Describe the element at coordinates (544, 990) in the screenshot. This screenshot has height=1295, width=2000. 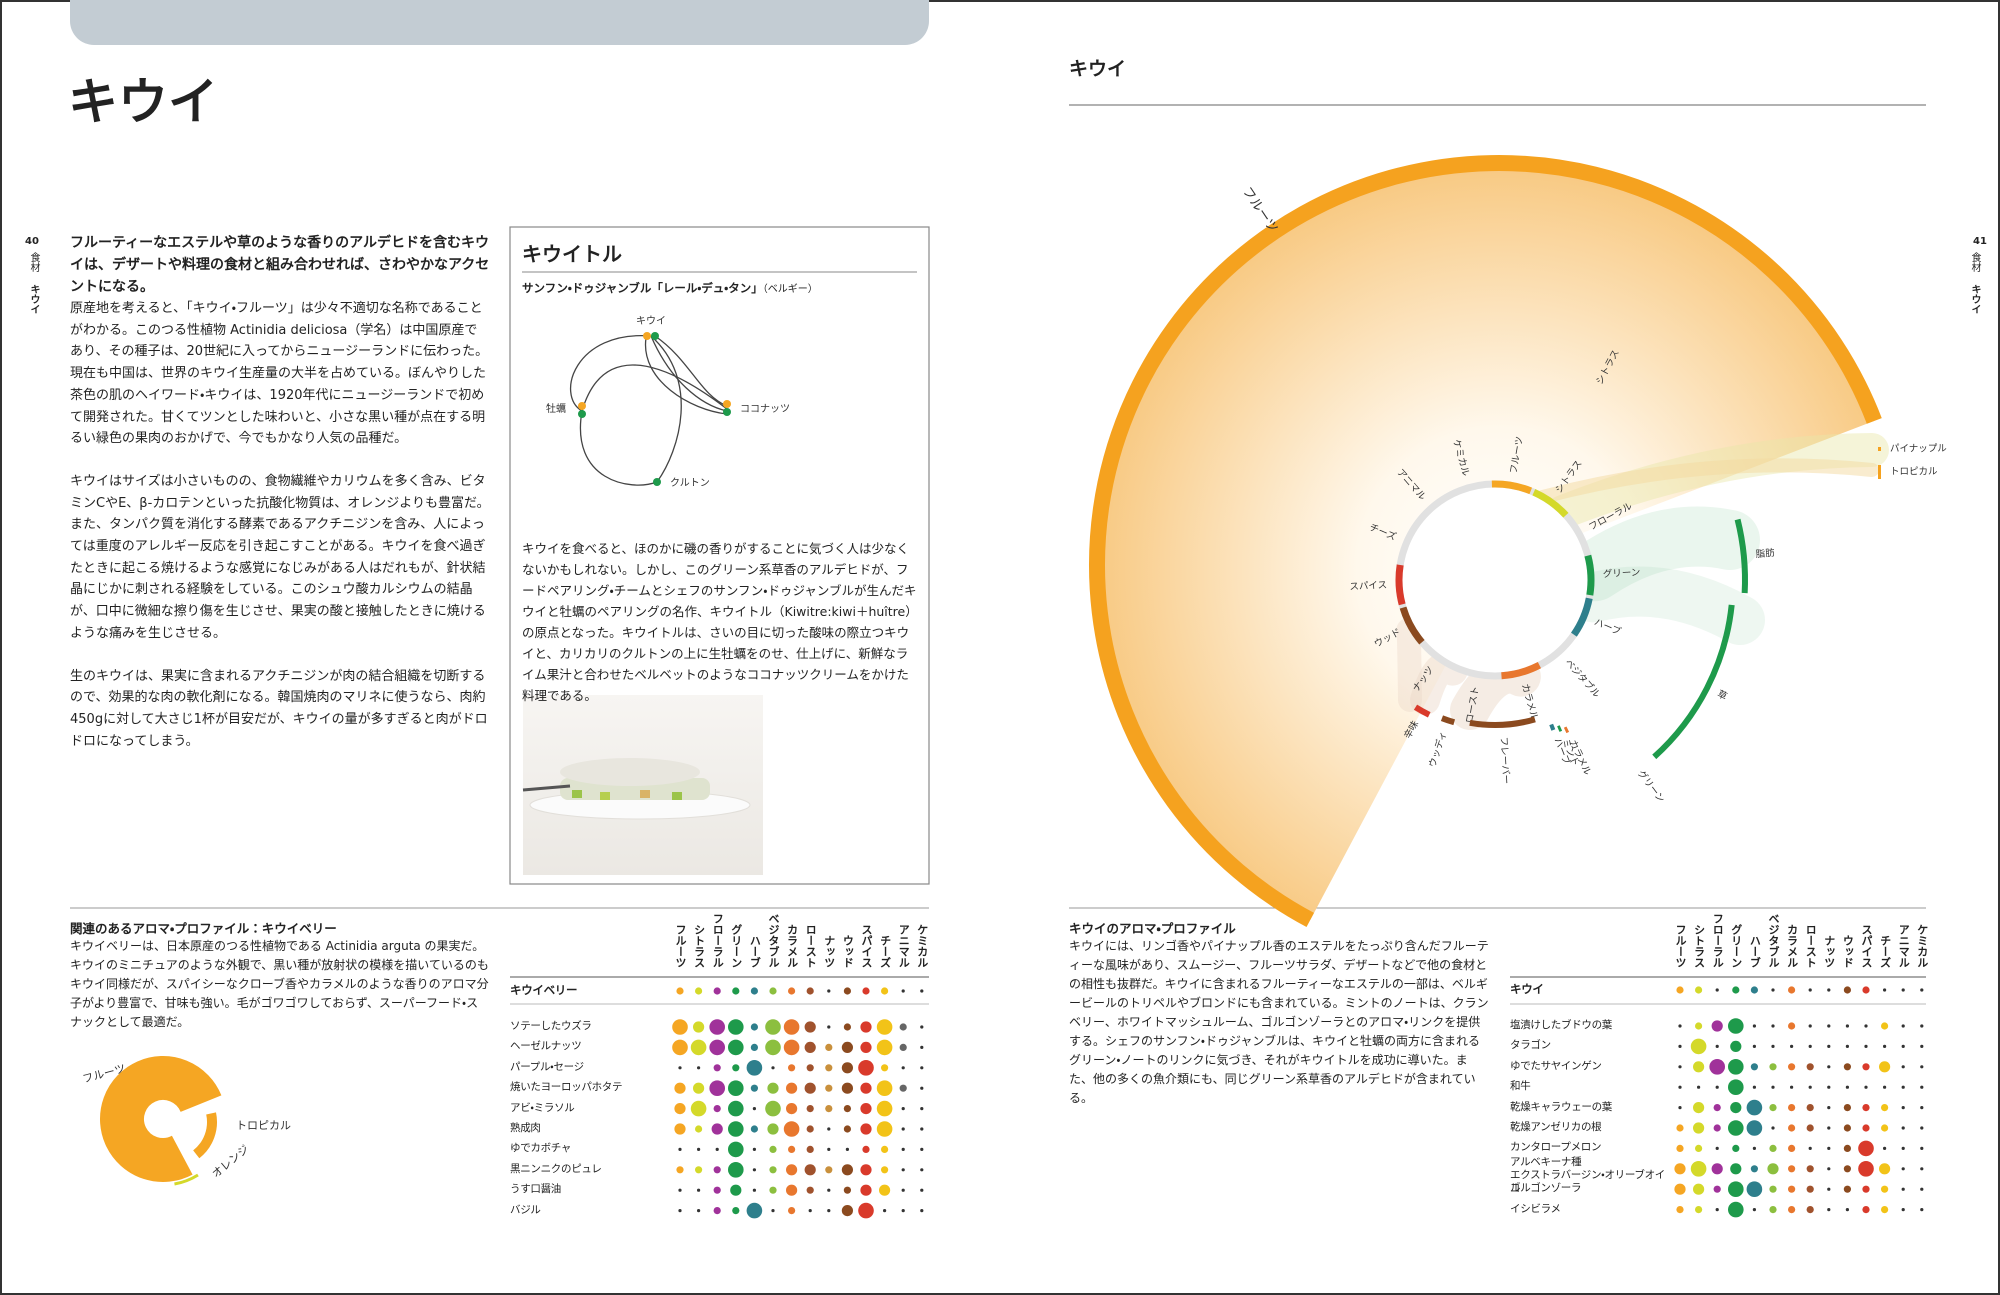
I see `row-label: キウイベリー` at that location.